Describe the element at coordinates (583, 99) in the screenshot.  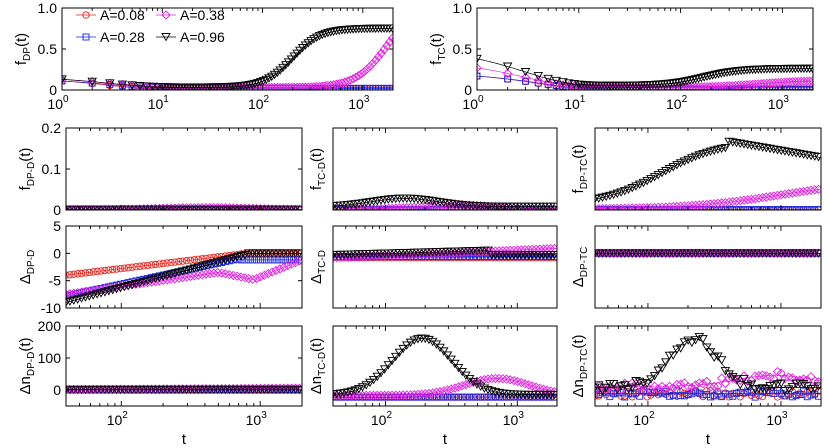
I see `x-tick-exp: 1` at that location.